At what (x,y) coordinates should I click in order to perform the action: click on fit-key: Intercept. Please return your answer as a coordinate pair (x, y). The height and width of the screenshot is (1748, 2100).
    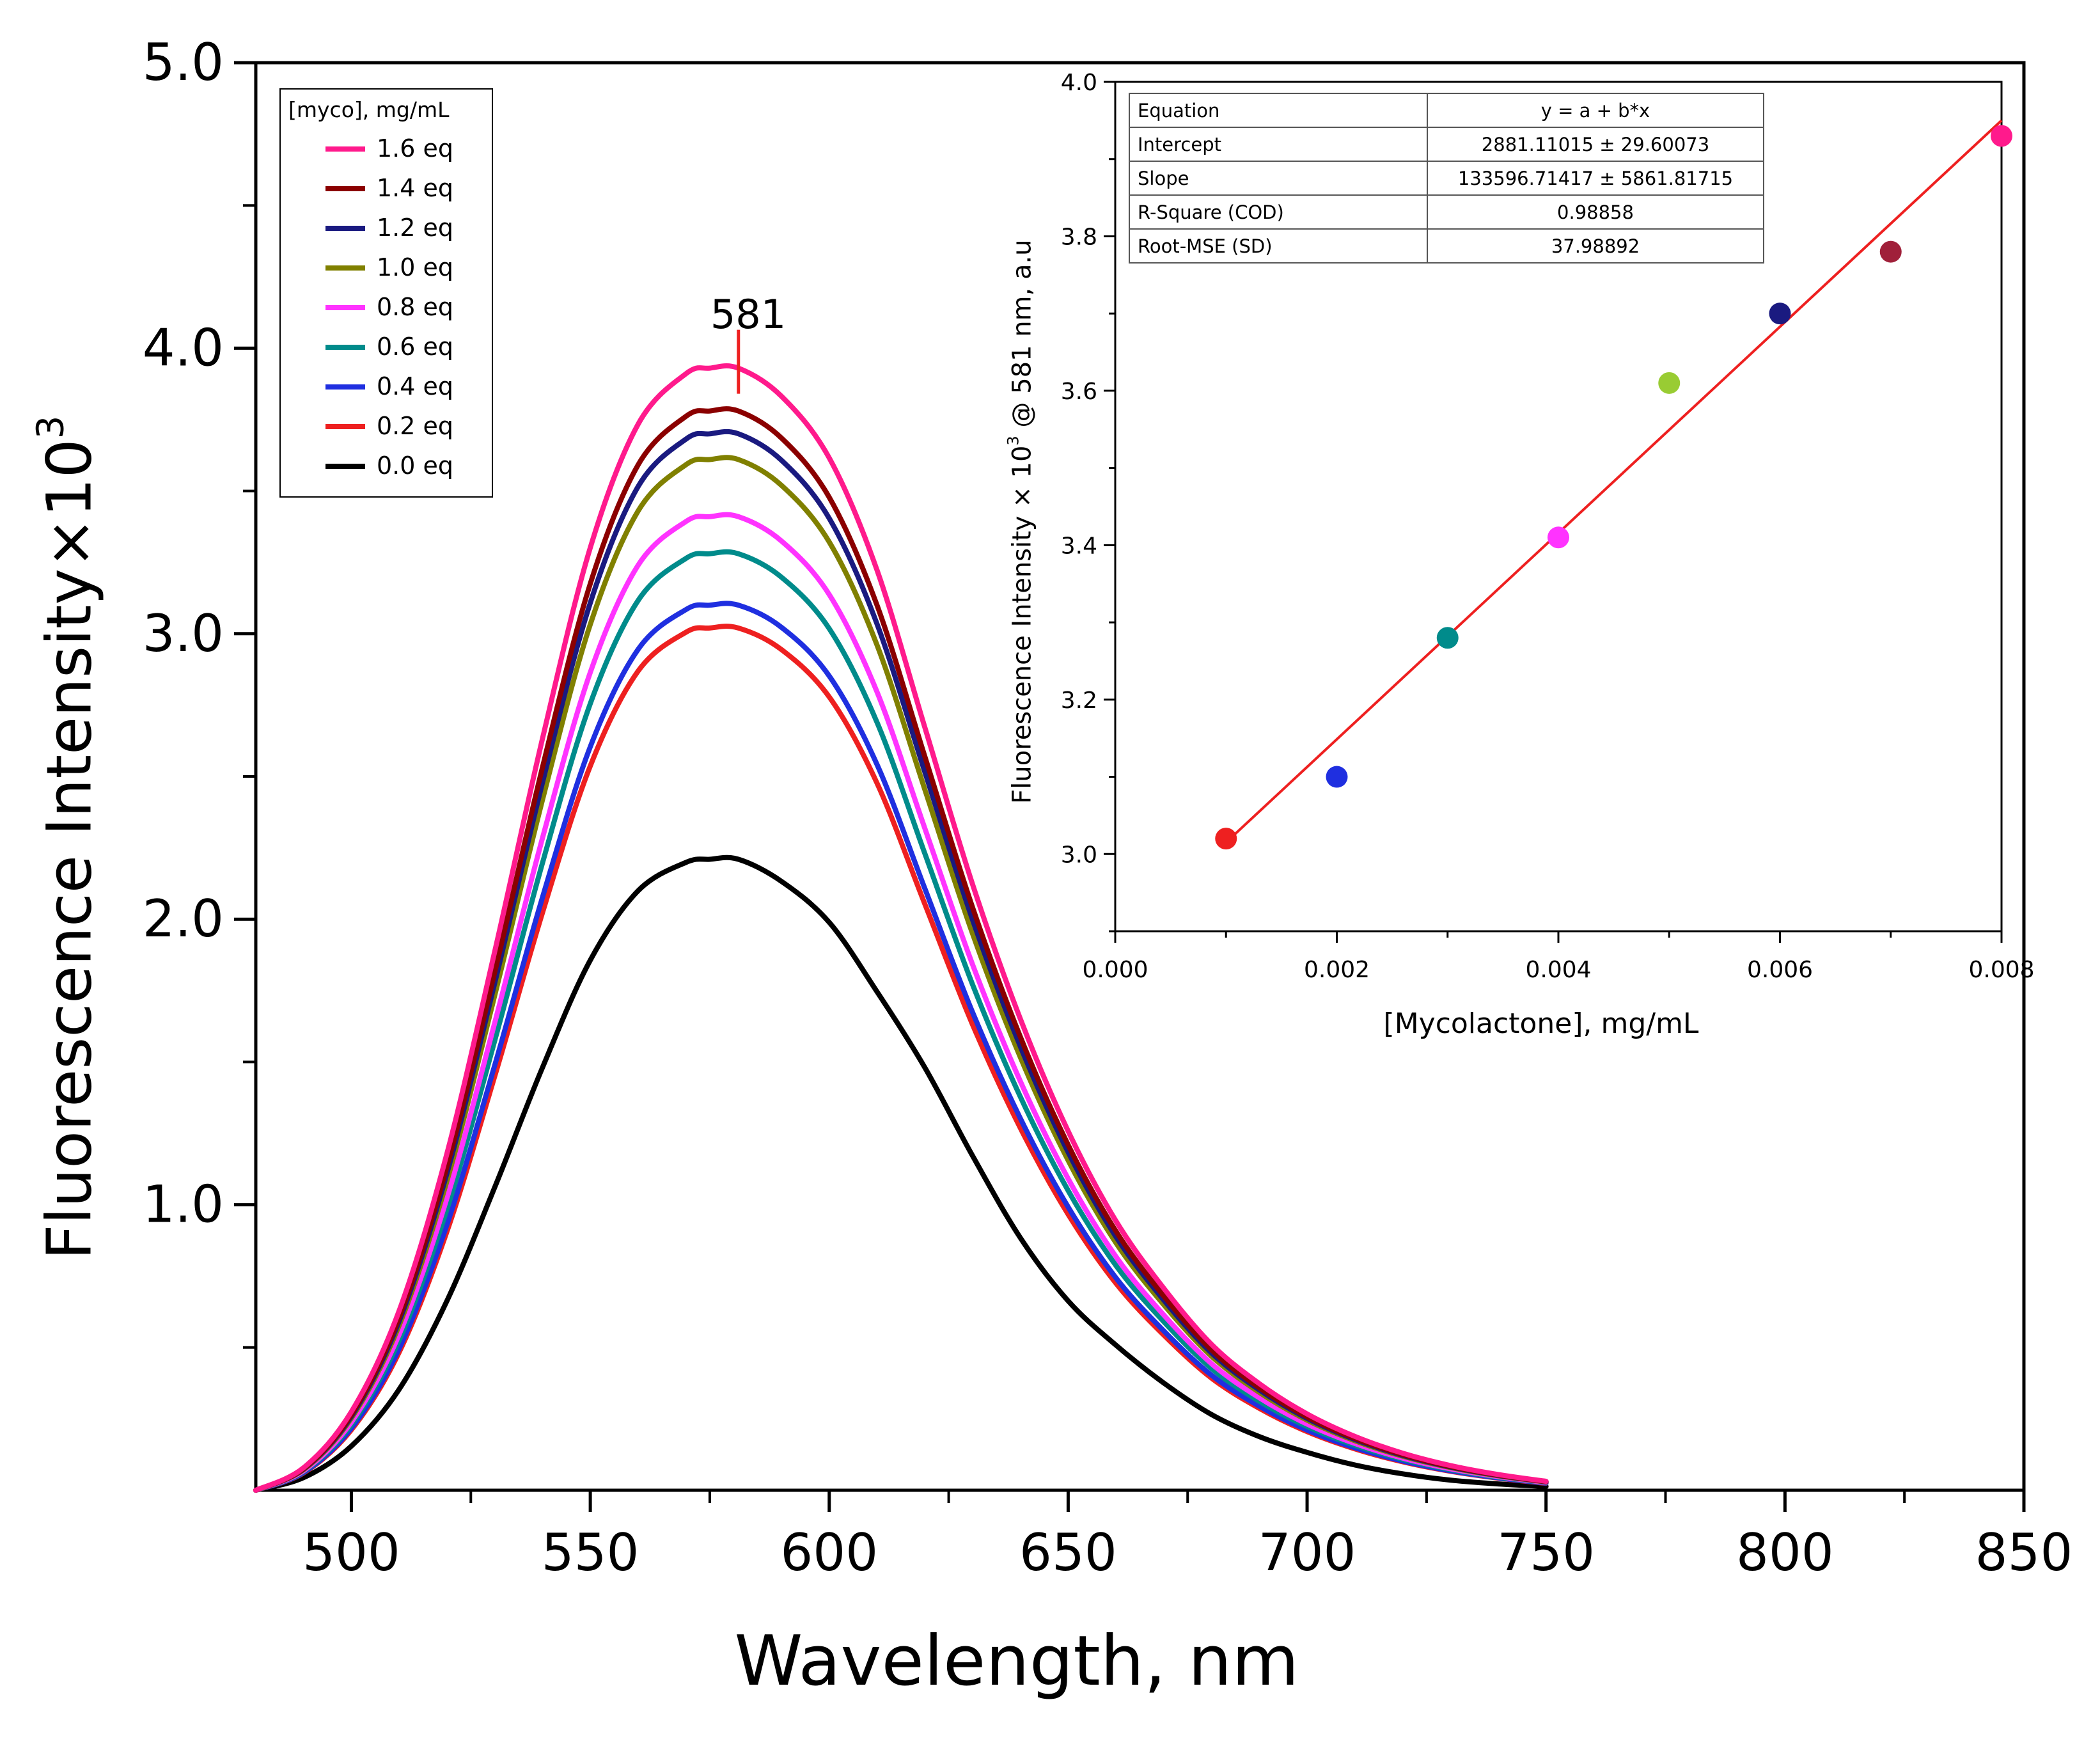
    Looking at the image, I should click on (1278, 144).